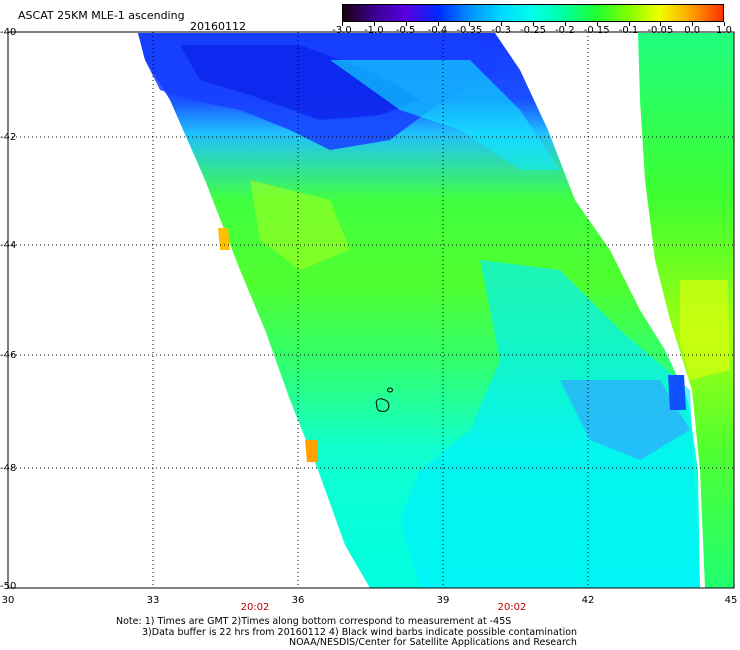 This screenshot has height=650, width=740. I want to click on green-patch-west, so click(300, 225).